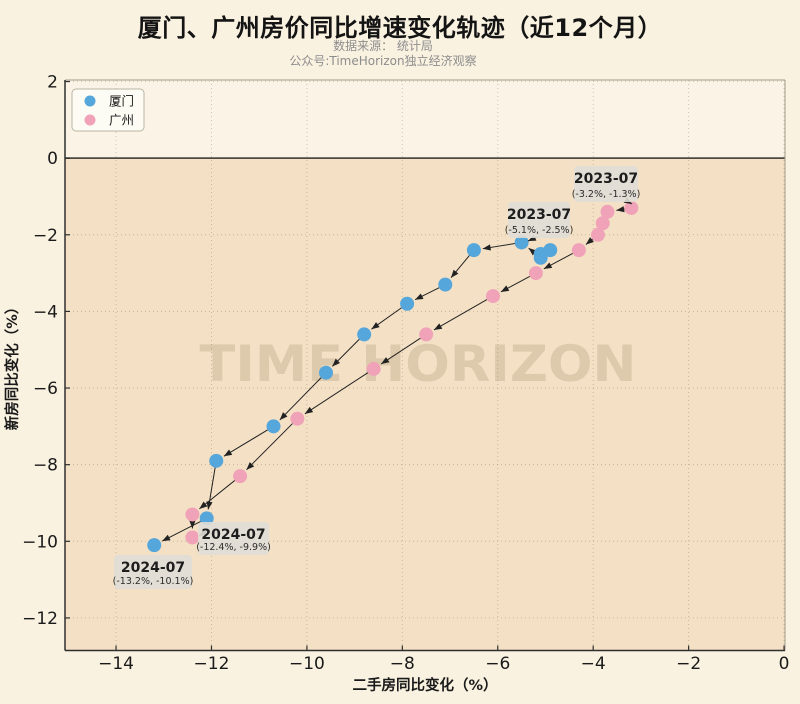 This screenshot has width=800, height=704. I want to click on annotation-2024-07: 2024-07(-12.4%, -9.9%), so click(233, 538).